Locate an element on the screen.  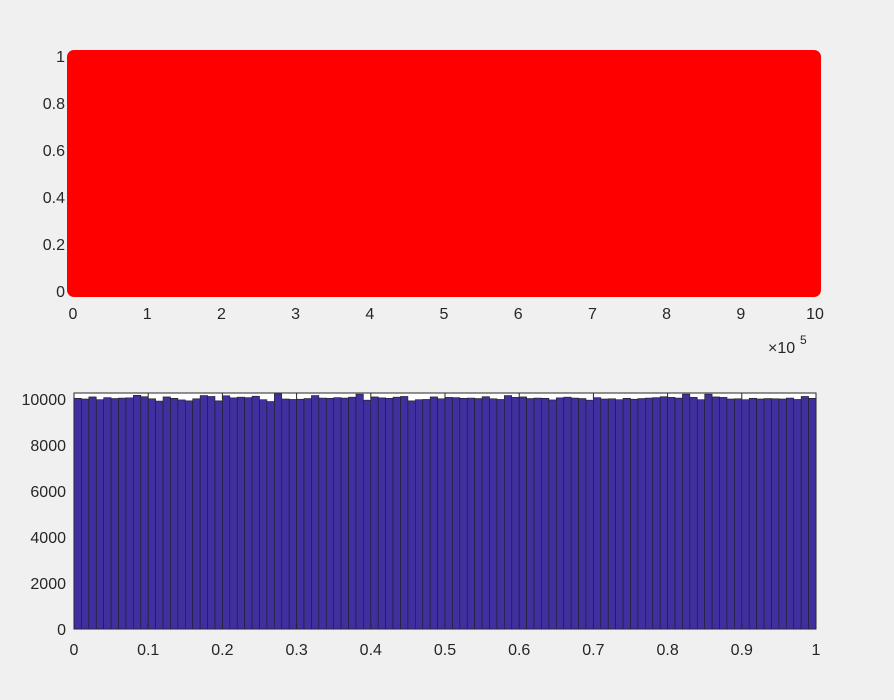
scatter-ytick-label: 0.4 is located at coordinates (54, 198).